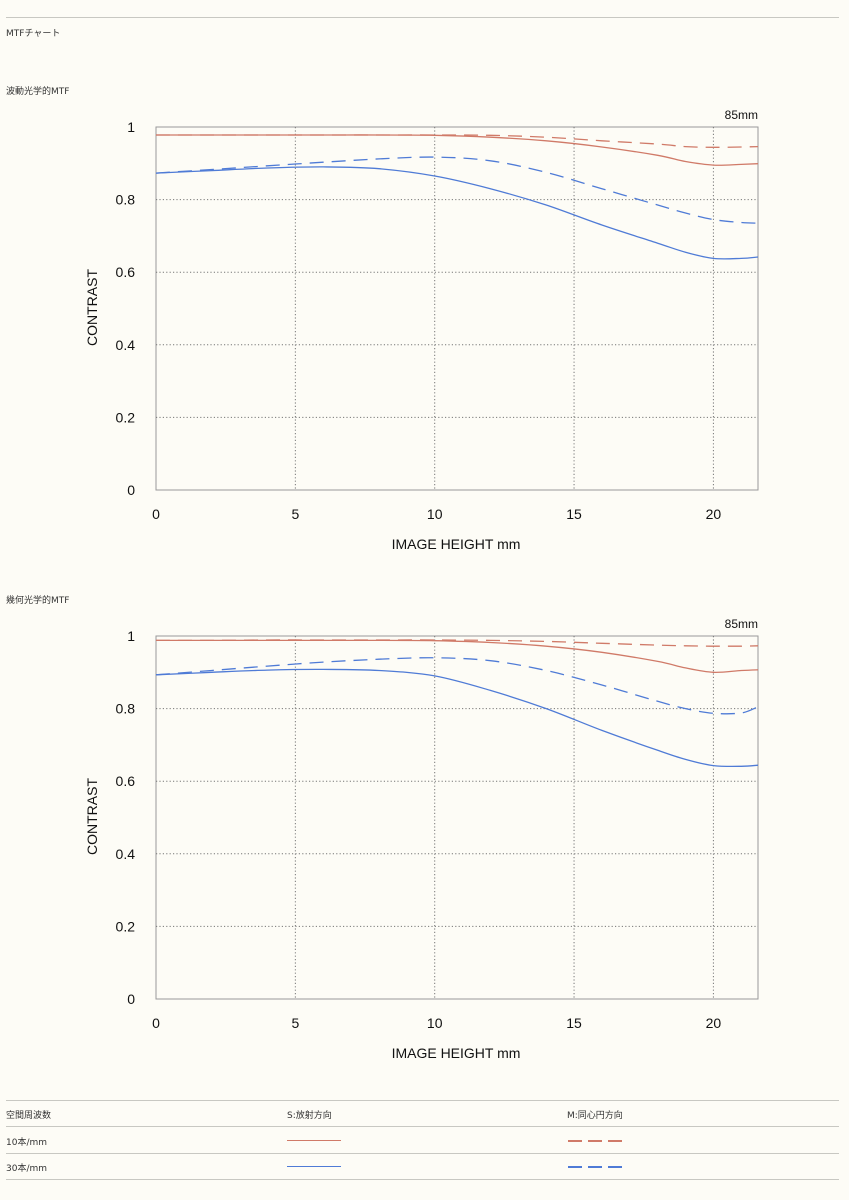 The image size is (849, 1200). What do you see at coordinates (314, 1166) in the screenshot?
I see `legend-sagittal-30-line` at bounding box center [314, 1166].